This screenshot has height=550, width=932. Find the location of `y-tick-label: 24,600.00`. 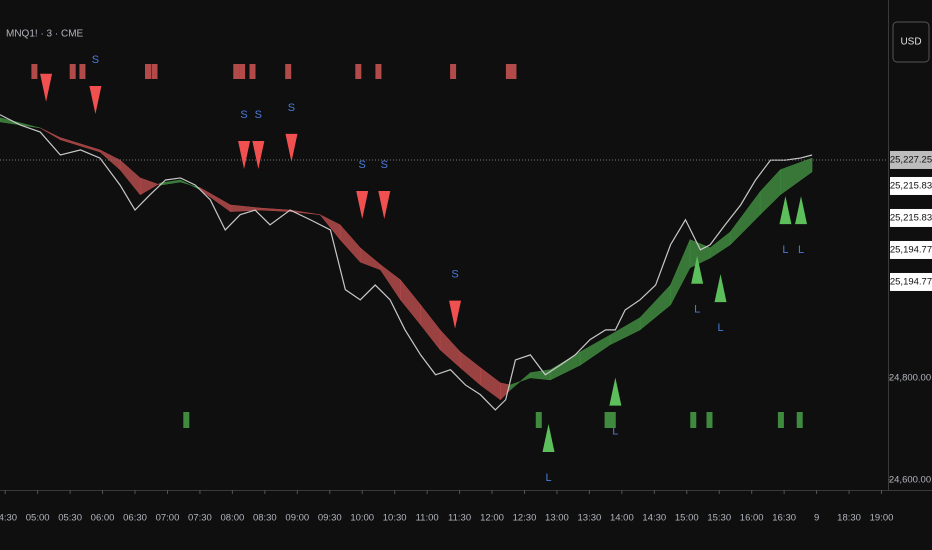

y-tick-label: 24,600.00 is located at coordinates (910, 479).